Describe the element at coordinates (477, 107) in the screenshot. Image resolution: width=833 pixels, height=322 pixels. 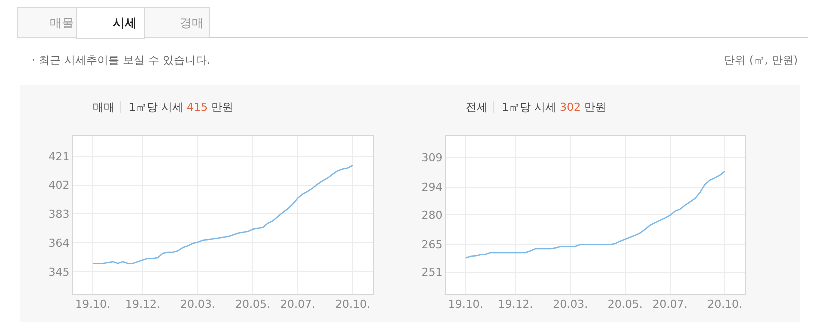
I see `chart-title: 전세` at that location.